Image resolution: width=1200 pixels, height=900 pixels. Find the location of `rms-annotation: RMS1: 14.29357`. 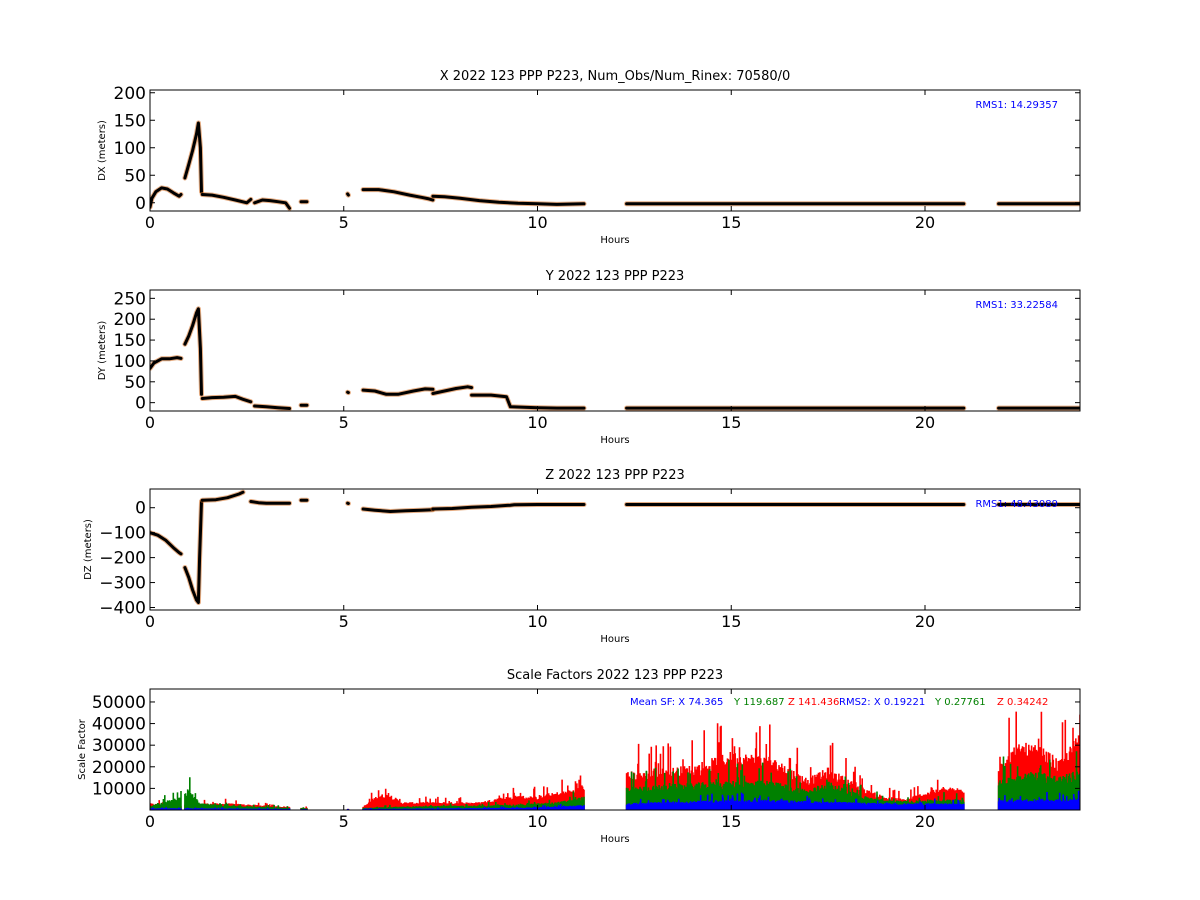

rms-annotation: RMS1: 14.29357 is located at coordinates (1016, 105).